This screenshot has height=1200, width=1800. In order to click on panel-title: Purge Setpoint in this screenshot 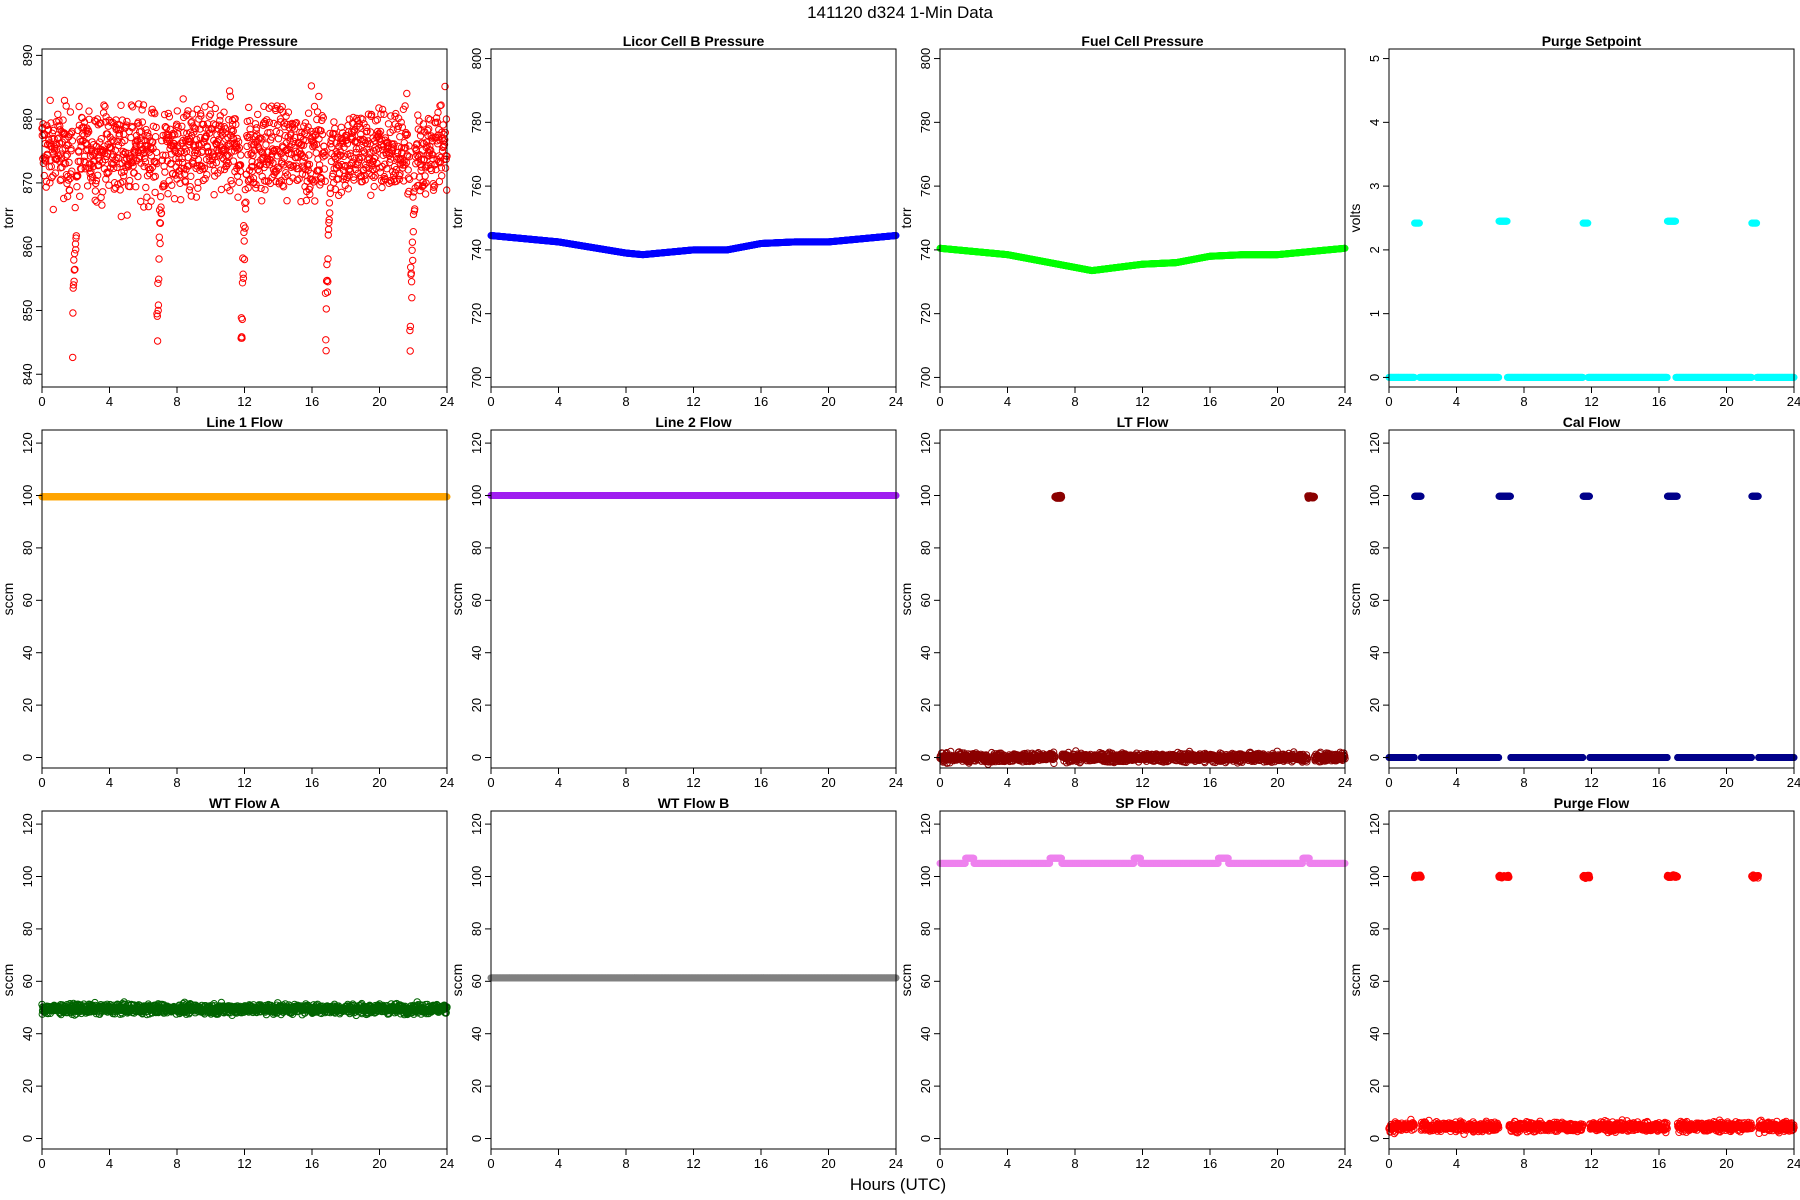, I will do `click(1592, 41)`.